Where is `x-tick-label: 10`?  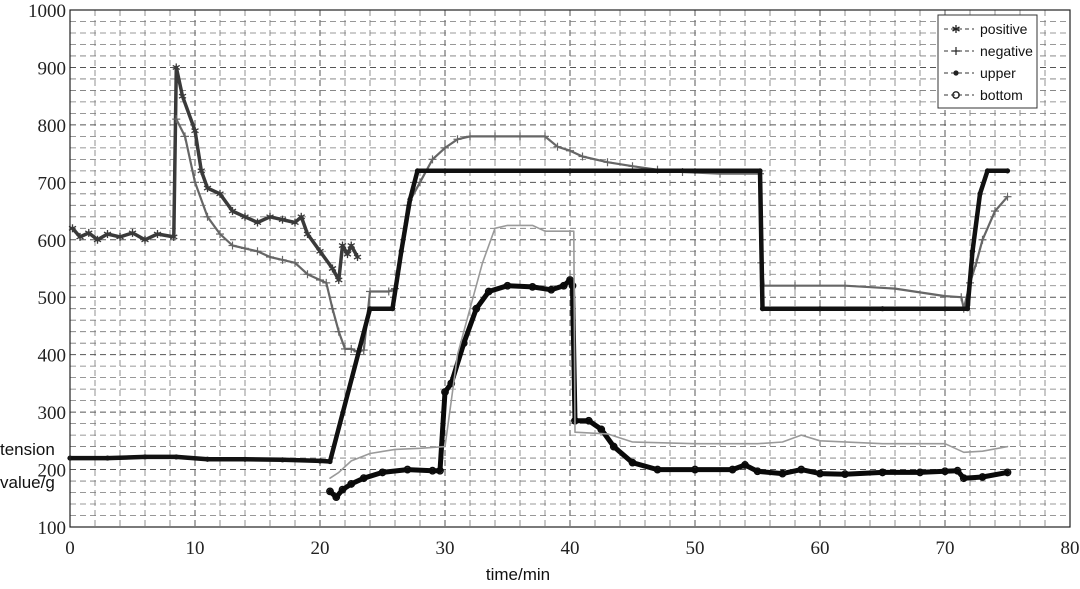 x-tick-label: 10 is located at coordinates (195, 548).